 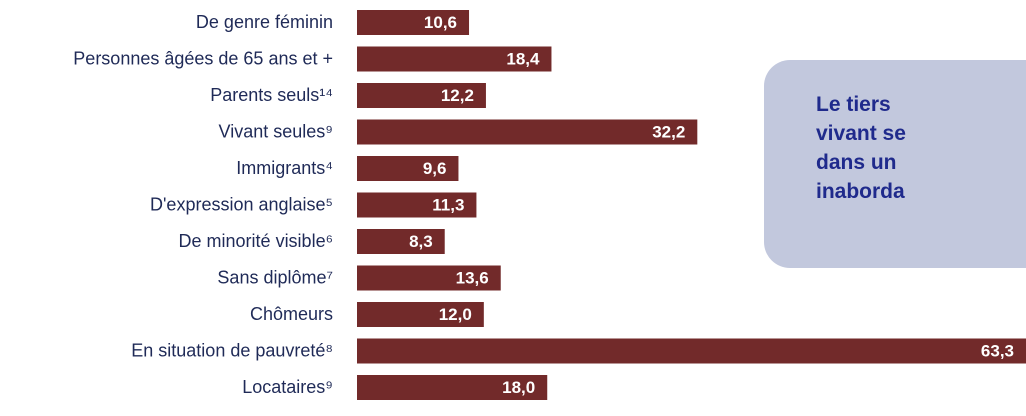 What do you see at coordinates (856, 162) in the screenshot?
I see `callout-line: dans un` at bounding box center [856, 162].